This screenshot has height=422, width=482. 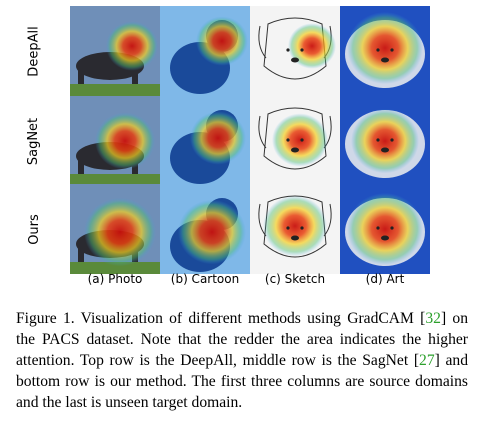 What do you see at coordinates (115, 51) in the screenshot?
I see `heatmap-photo-deepall` at bounding box center [115, 51].